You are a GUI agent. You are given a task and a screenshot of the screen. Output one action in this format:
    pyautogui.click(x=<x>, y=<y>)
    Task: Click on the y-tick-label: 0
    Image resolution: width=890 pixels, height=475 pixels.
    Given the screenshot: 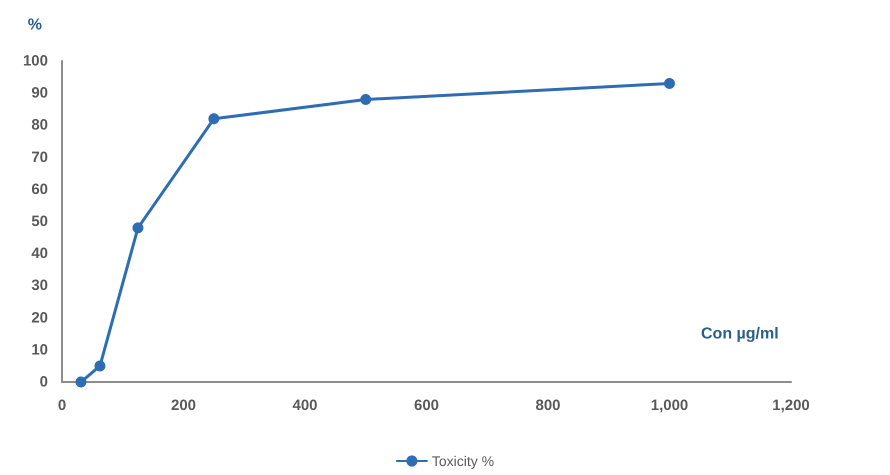 What is the action you would take?
    pyautogui.click(x=44, y=382)
    